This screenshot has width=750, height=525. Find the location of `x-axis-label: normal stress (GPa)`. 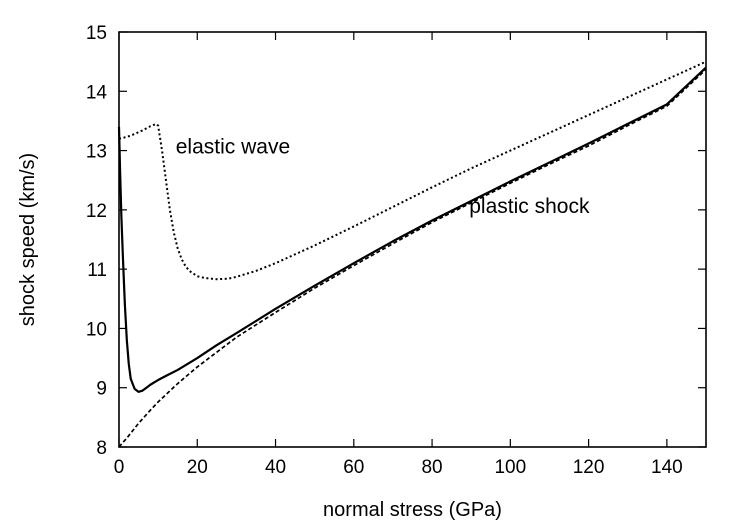

x-axis-label: normal stress (GPa) is located at coordinates (412, 510).